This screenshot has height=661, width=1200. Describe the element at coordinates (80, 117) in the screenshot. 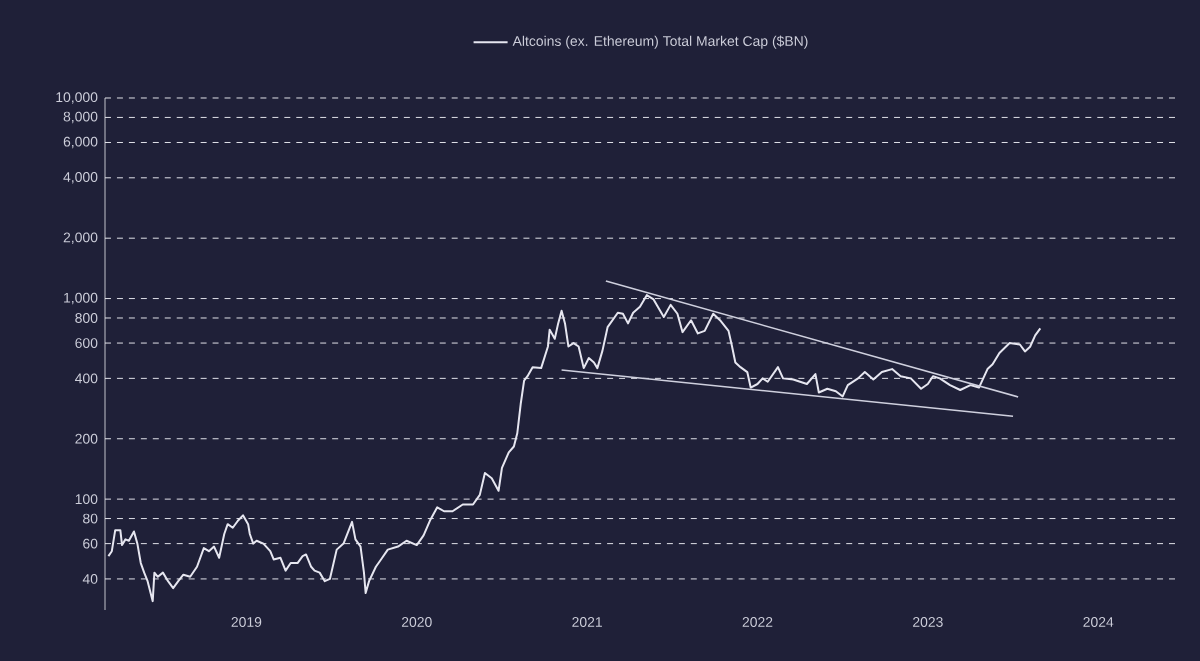

I see `y-tick-label: 8,000` at that location.